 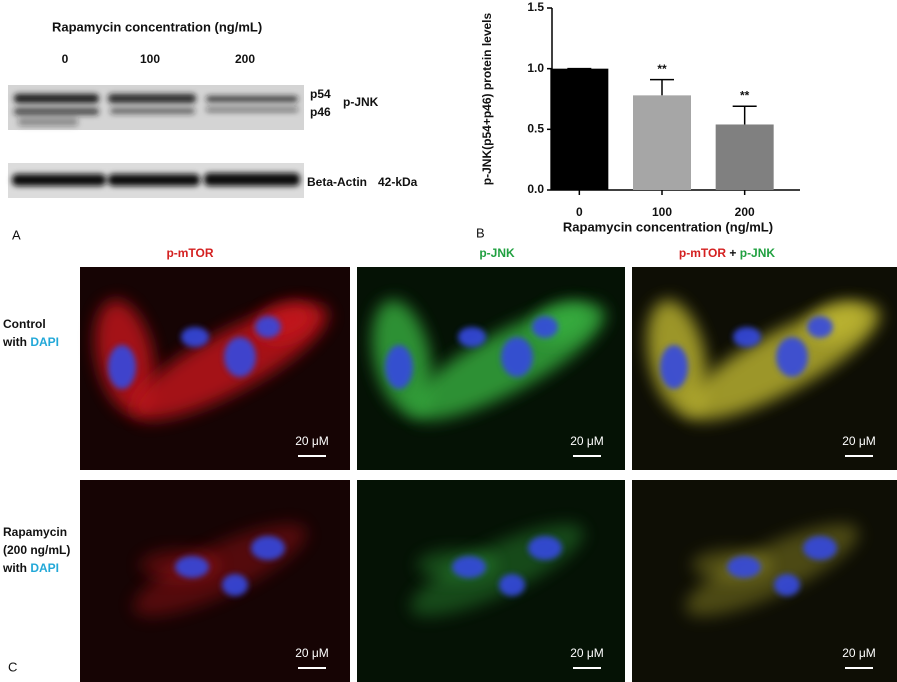 I want to click on x-tick-label: 100, so click(x=662, y=212).